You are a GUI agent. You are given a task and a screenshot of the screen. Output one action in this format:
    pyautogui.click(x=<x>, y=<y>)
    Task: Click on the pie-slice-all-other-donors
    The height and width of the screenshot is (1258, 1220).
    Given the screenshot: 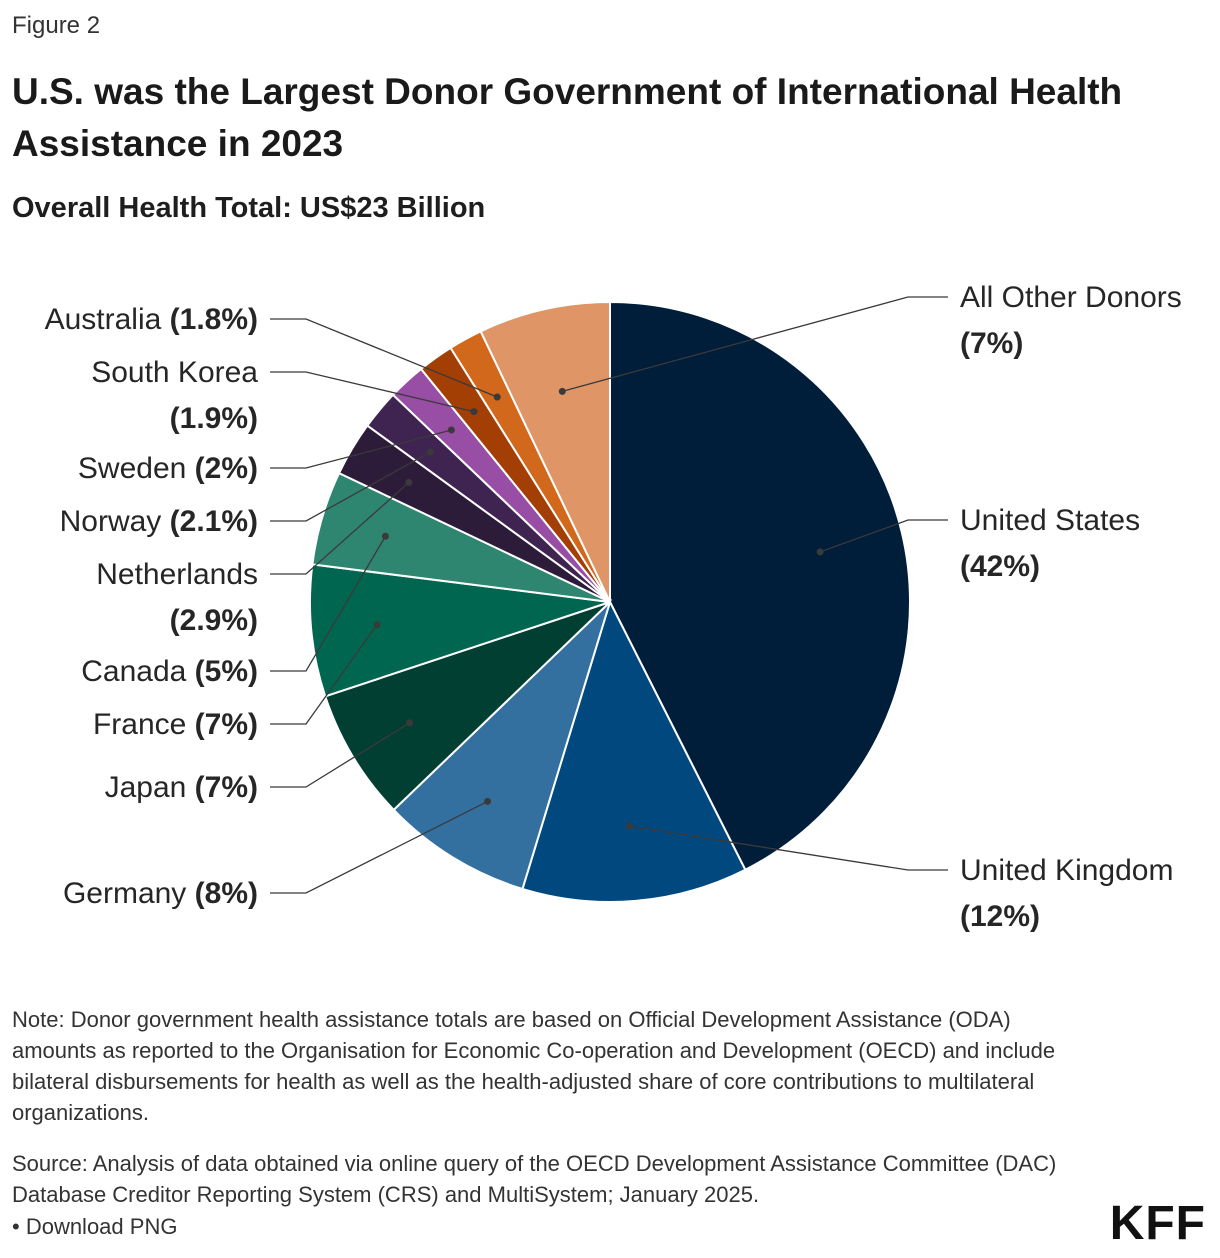 What is the action you would take?
    pyautogui.click(x=545, y=451)
    